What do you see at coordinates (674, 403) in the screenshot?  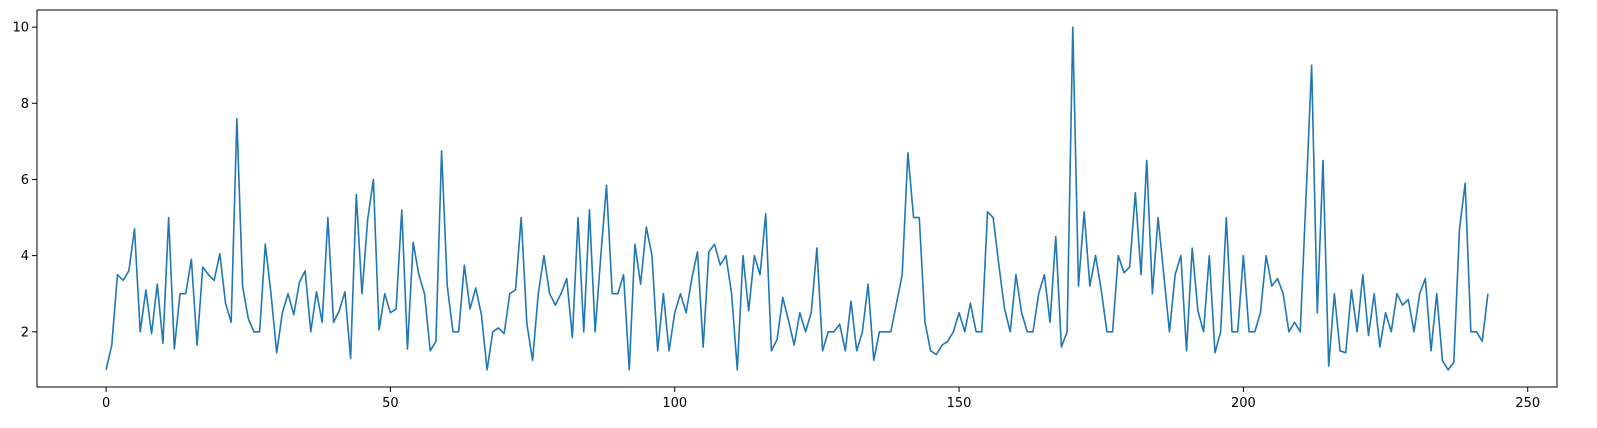 I see `x-tick-label: 100` at bounding box center [674, 403].